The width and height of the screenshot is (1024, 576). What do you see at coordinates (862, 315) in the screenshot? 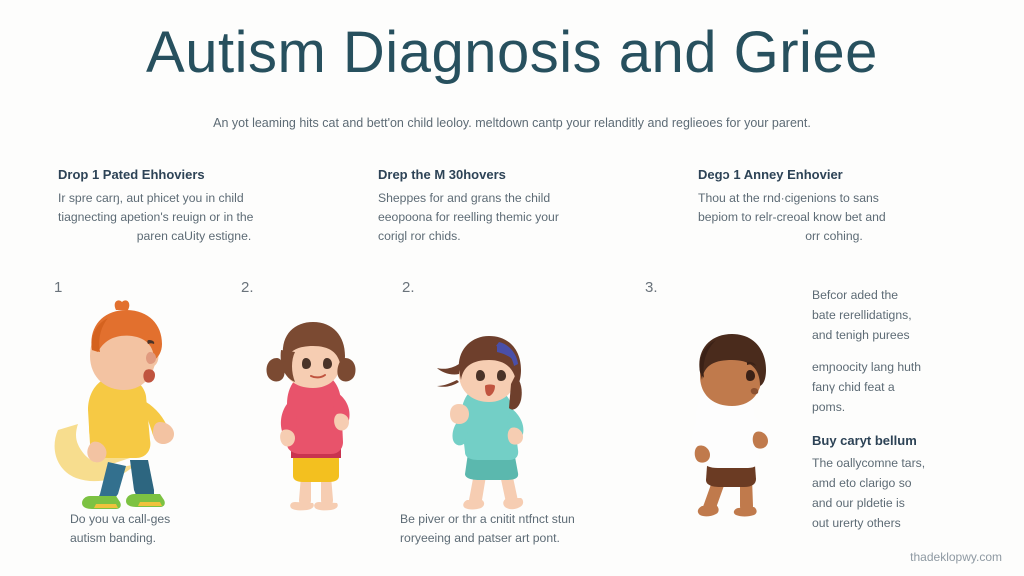
I see `side-paragraph-a-line-2: bate rerellidatigns,` at bounding box center [862, 315].